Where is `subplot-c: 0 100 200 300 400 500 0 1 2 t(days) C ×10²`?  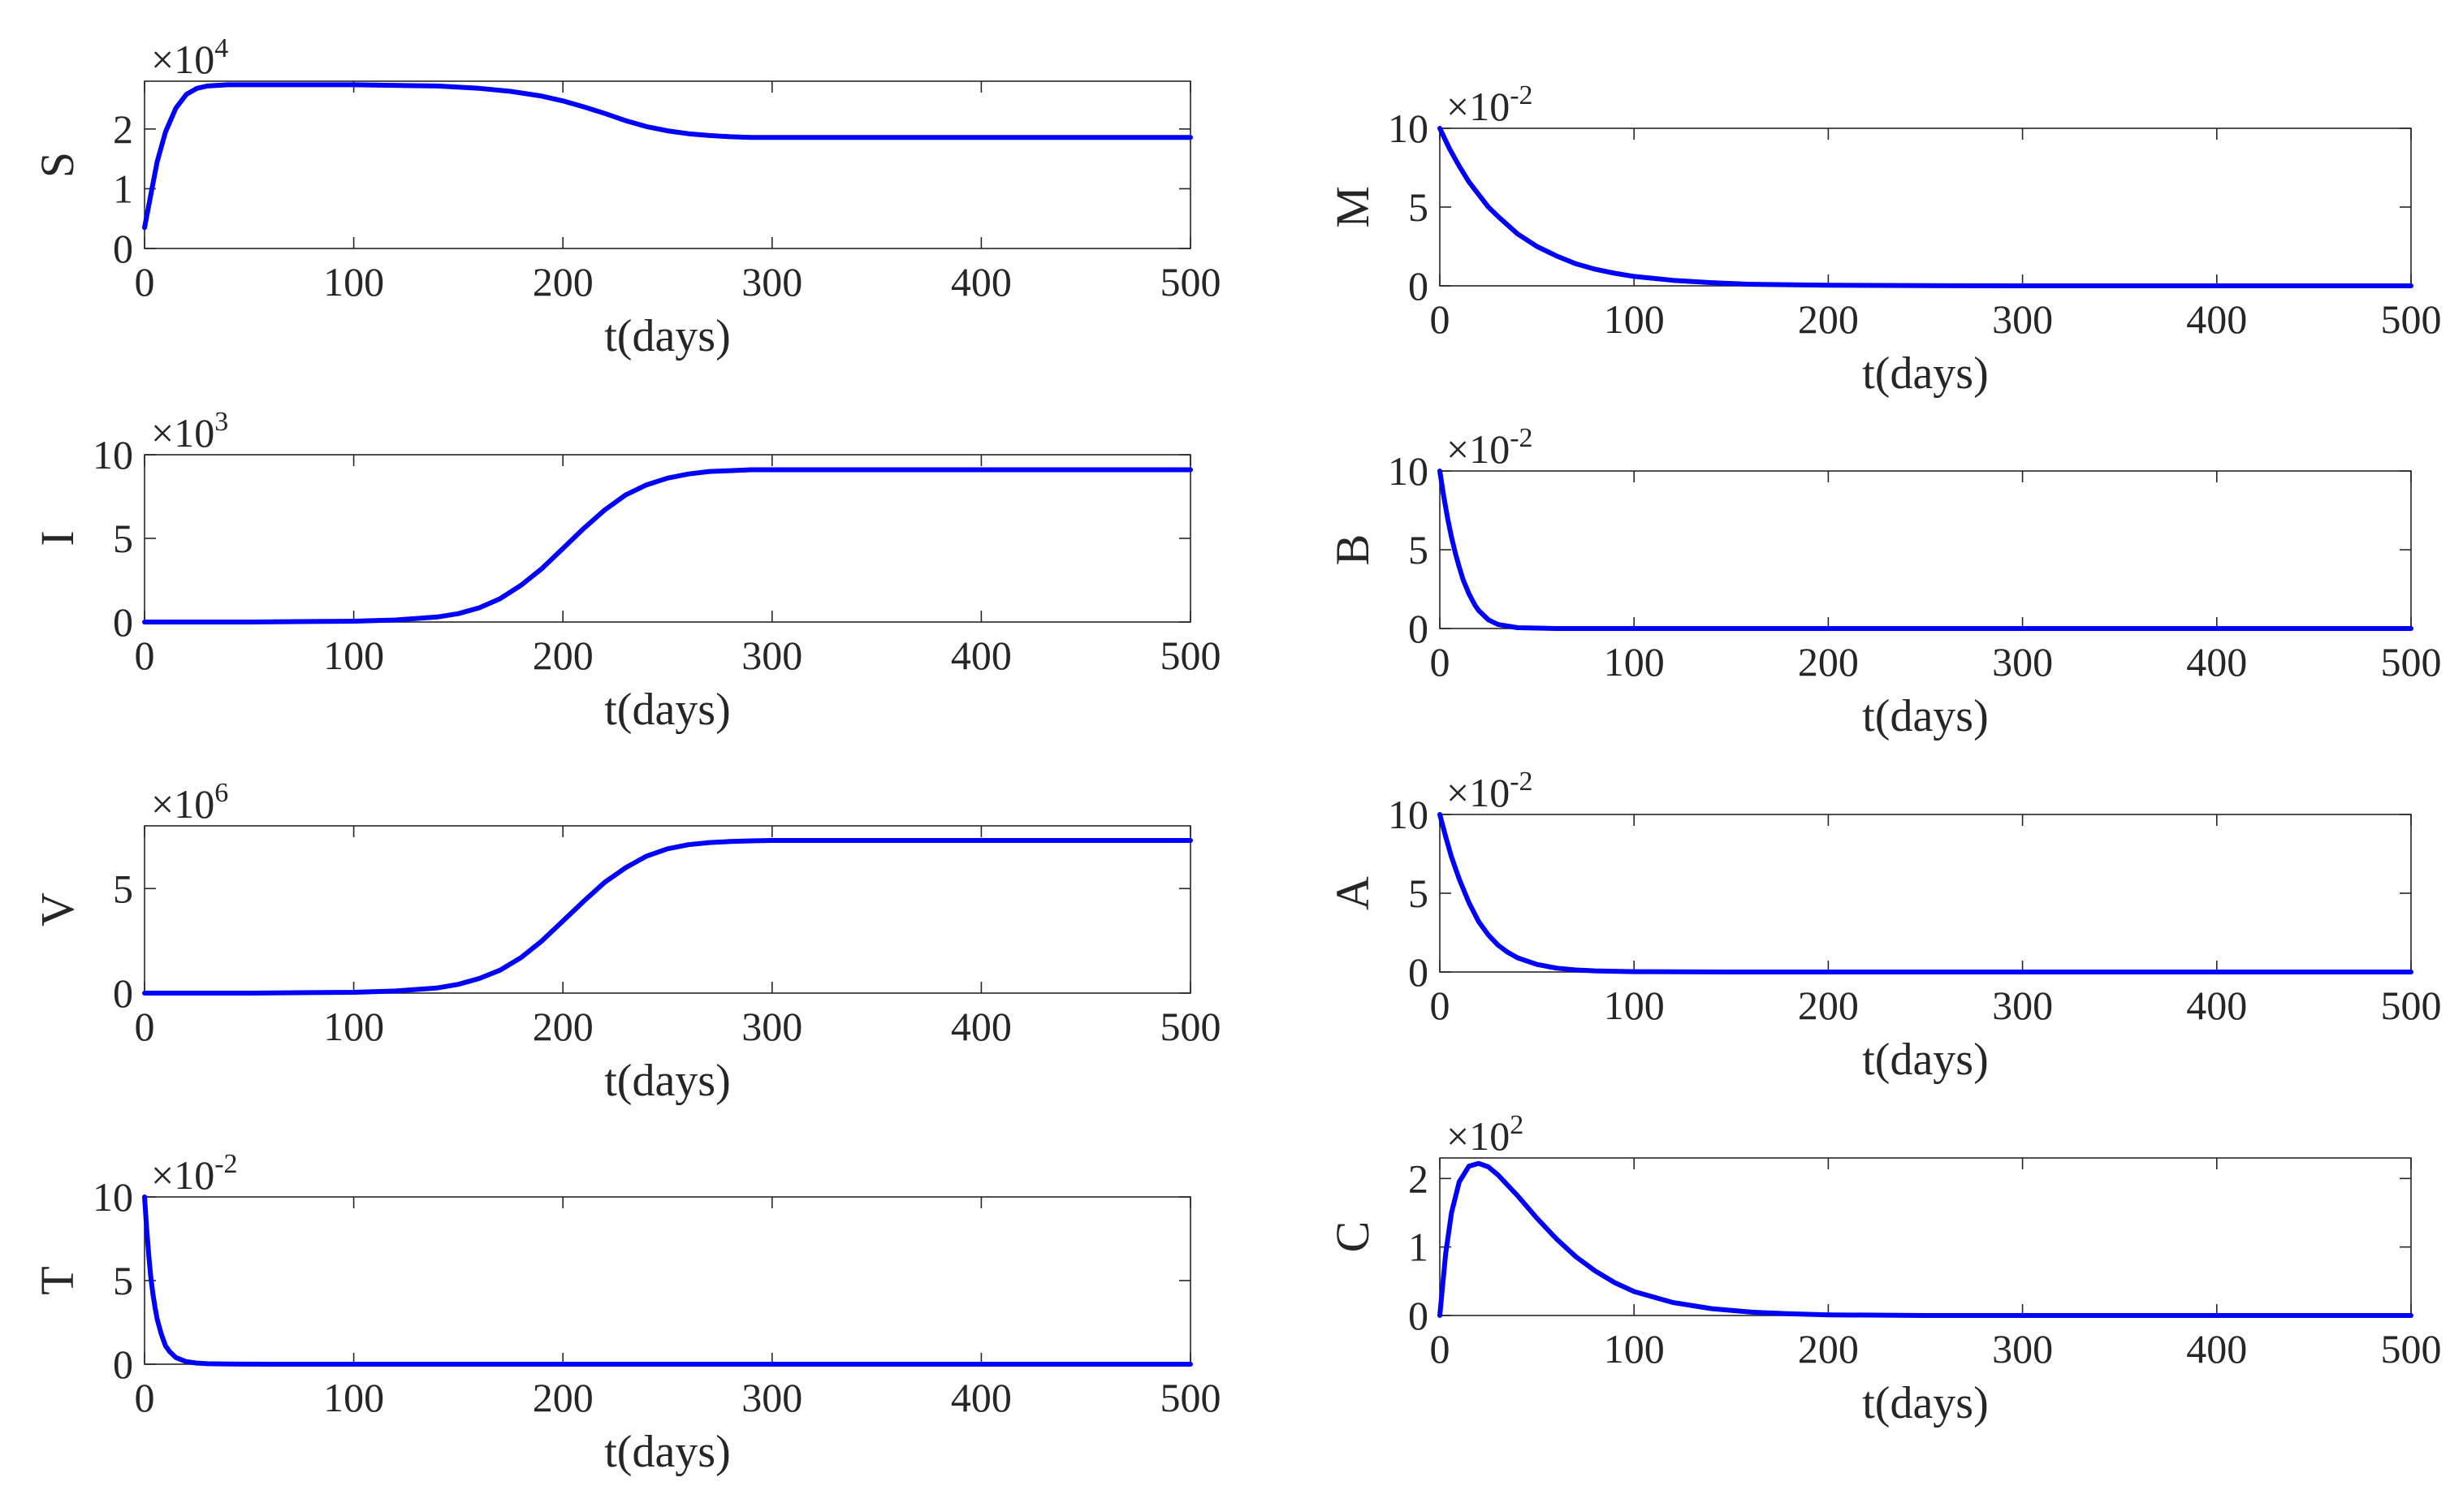
subplot-c: 0 100 200 300 400 500 0 1 2 t(days) C ×10² is located at coordinates (1884, 1269).